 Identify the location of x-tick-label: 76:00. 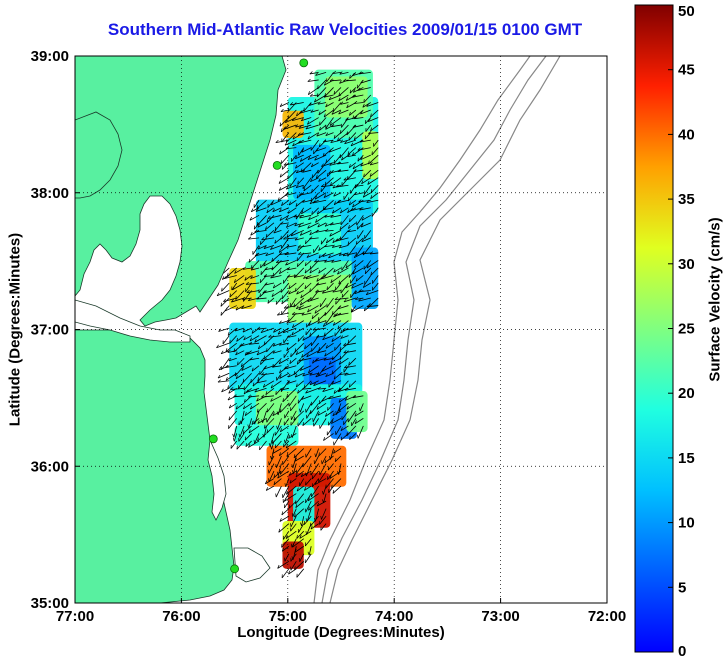
(181, 616).